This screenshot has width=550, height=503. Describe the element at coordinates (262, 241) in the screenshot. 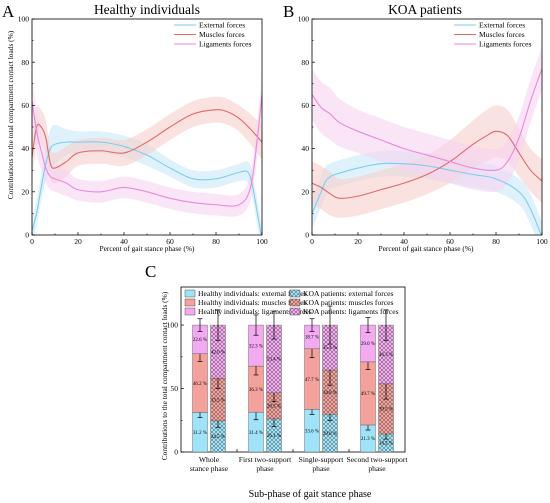

I see `panel-a-x-tick-label: 100` at that location.